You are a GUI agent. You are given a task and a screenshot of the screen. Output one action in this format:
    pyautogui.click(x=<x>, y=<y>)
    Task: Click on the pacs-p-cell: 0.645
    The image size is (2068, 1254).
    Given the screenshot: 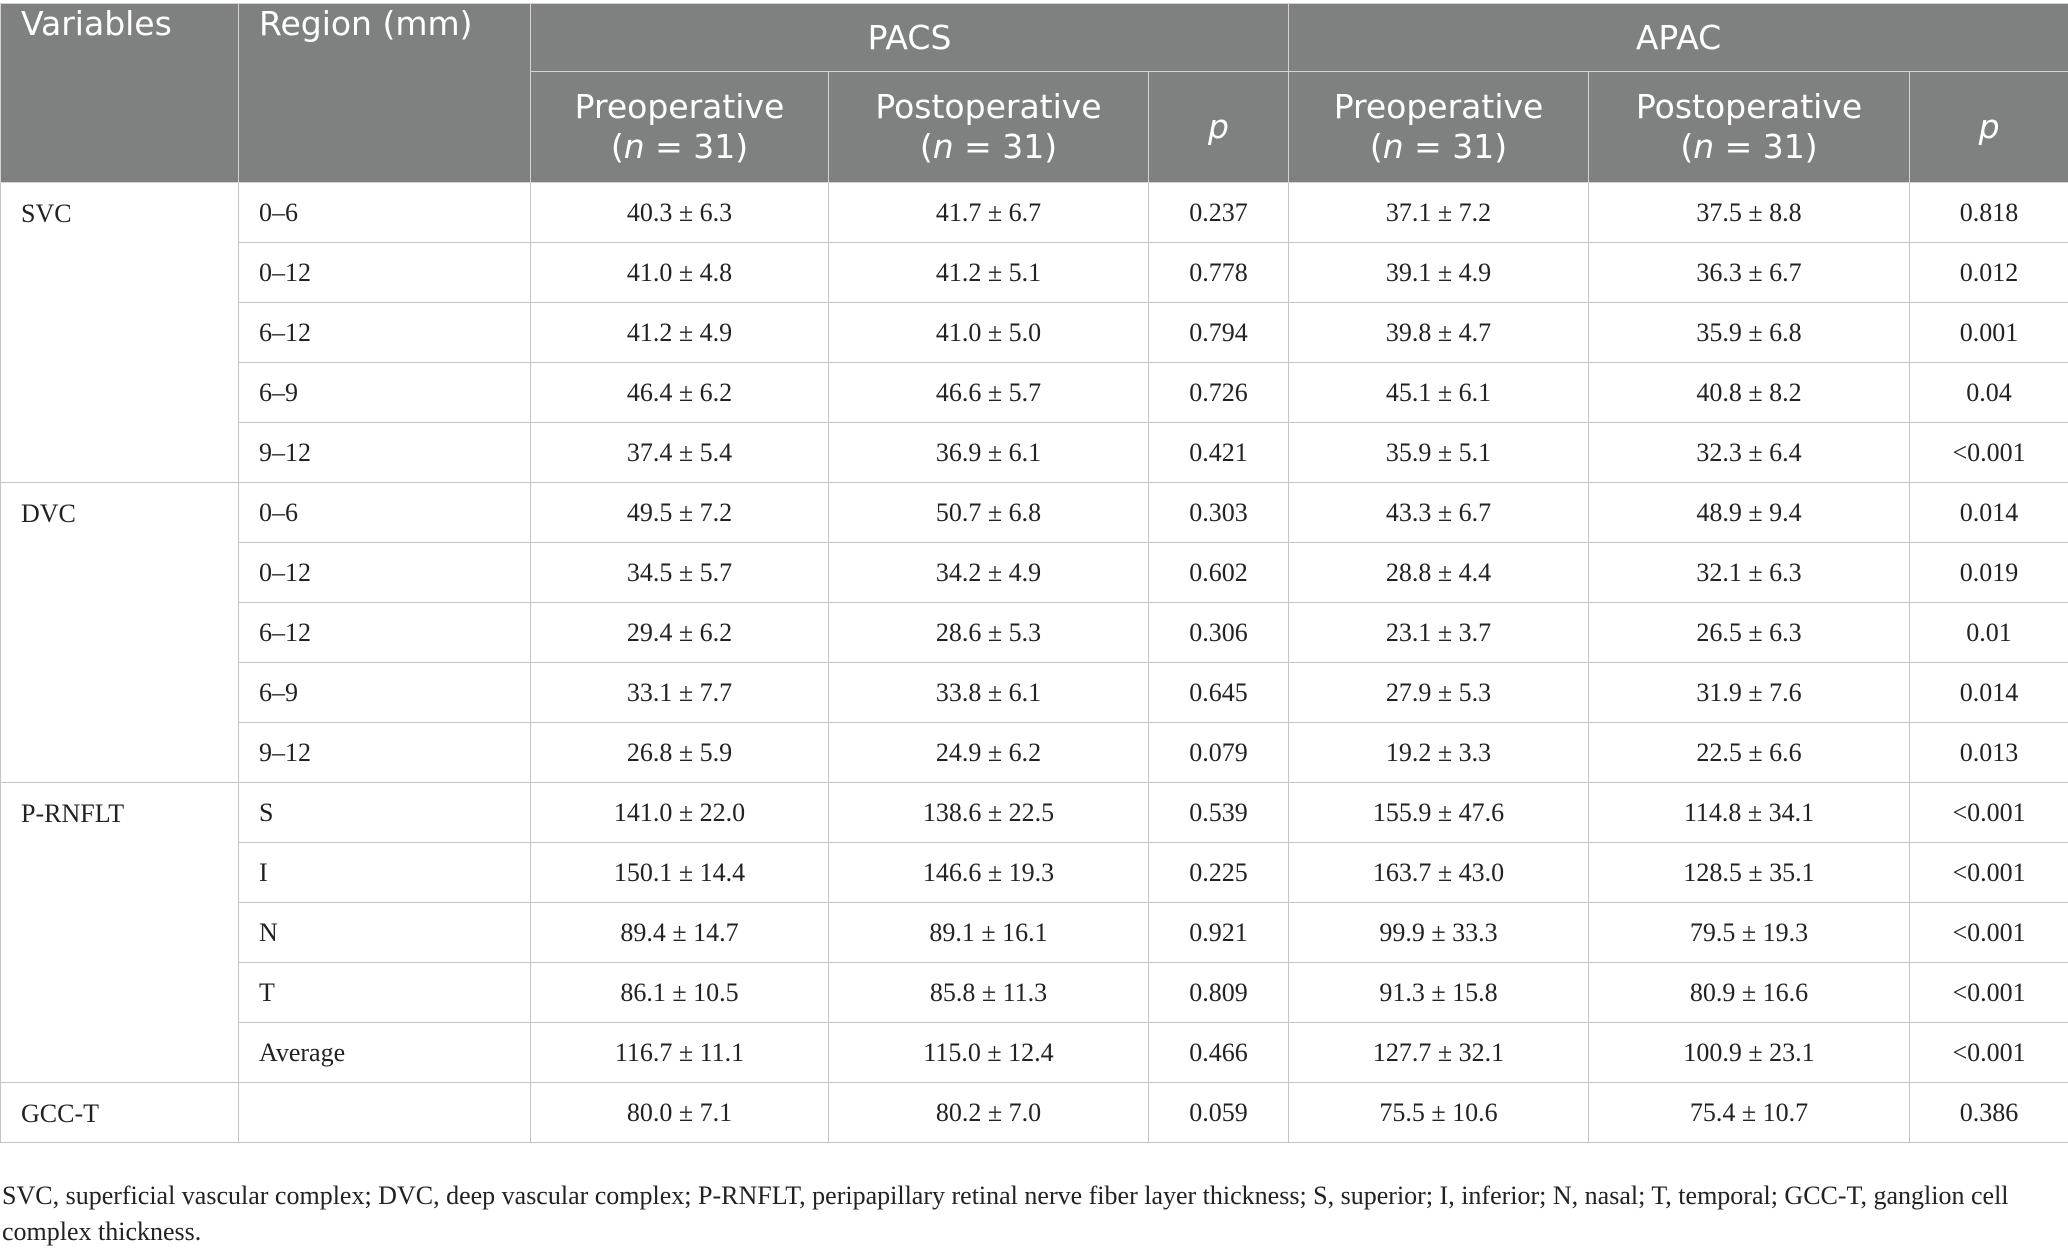 What is the action you would take?
    pyautogui.click(x=1218, y=692)
    